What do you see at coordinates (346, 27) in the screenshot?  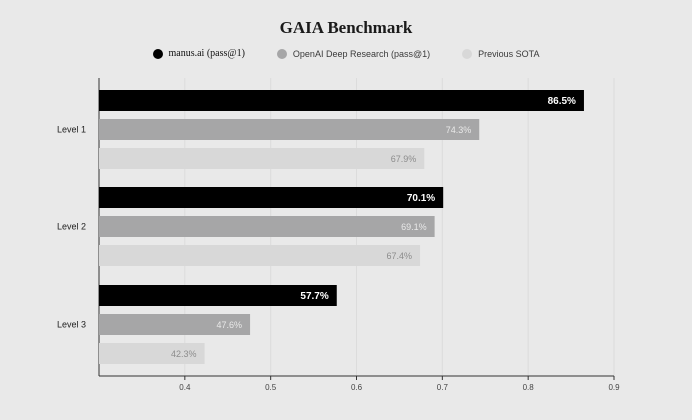 I see `chart-title: GAIA Benchmark` at bounding box center [346, 27].